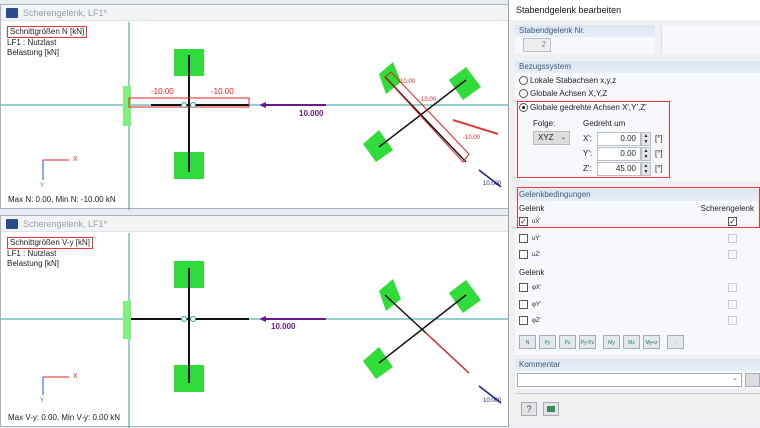 This screenshot has width=760, height=428. What do you see at coordinates (551, 409) in the screenshot?
I see `units-button` at bounding box center [551, 409].